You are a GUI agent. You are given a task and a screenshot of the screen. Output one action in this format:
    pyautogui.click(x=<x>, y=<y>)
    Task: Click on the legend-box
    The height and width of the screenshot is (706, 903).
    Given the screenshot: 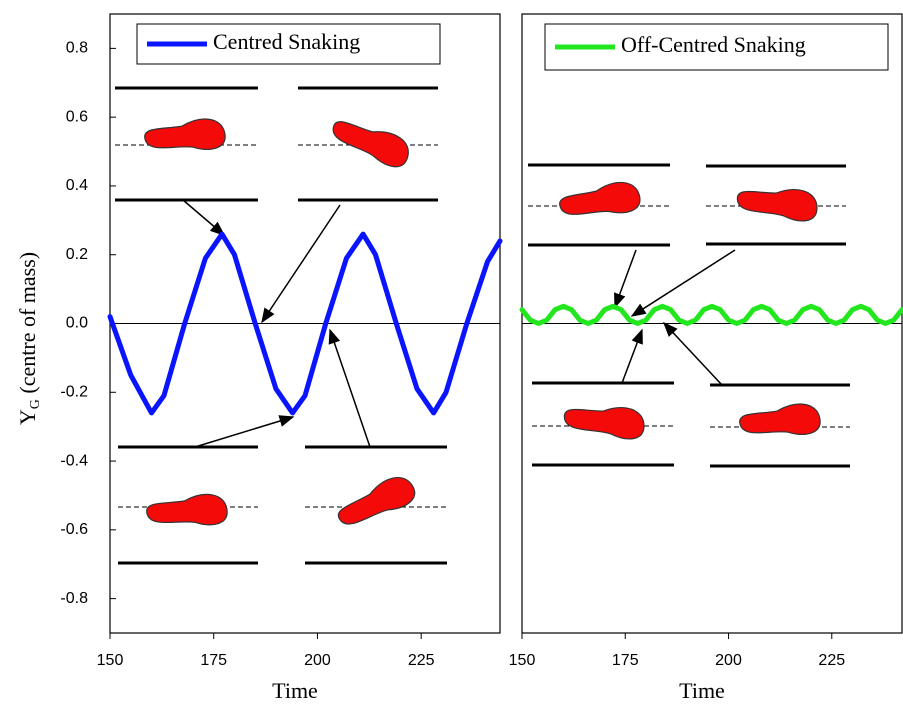 What is the action you would take?
    pyautogui.click(x=288, y=44)
    